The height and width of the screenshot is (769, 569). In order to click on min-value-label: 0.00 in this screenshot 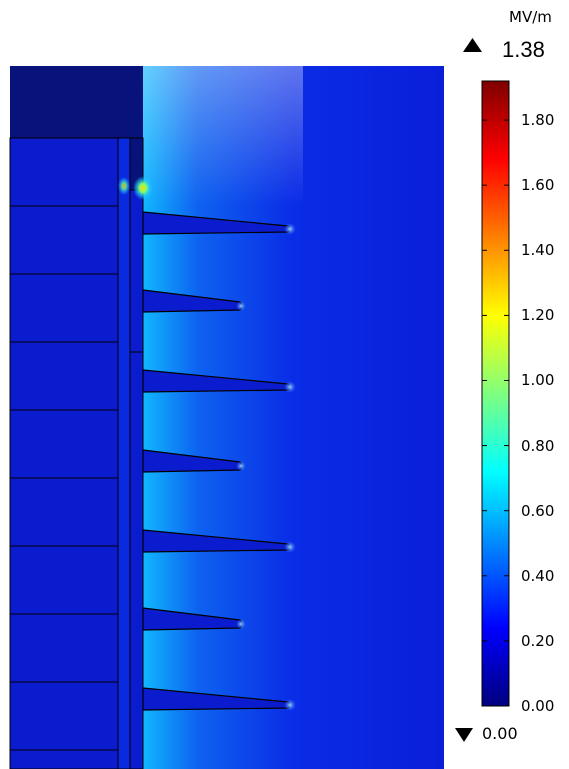, I will do `click(500, 733)`.